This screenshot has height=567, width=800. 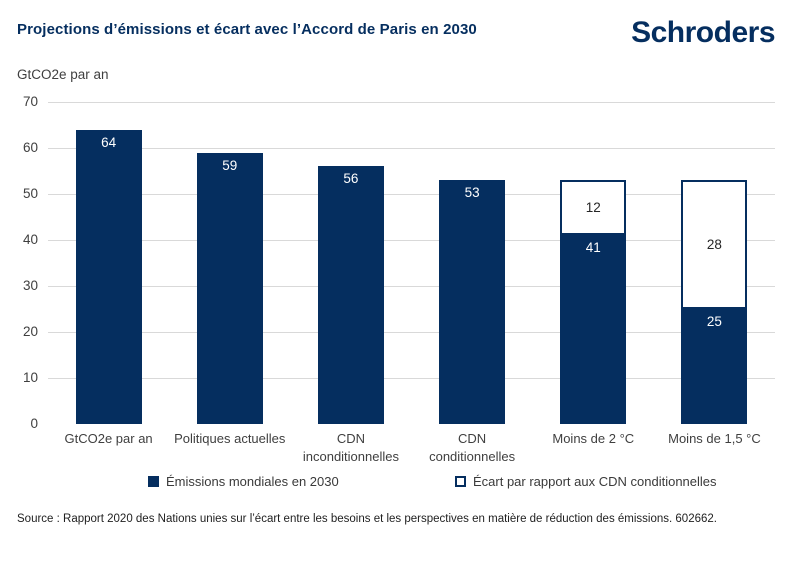 I want to click on bar-solid-segment: 59, so click(x=229, y=288).